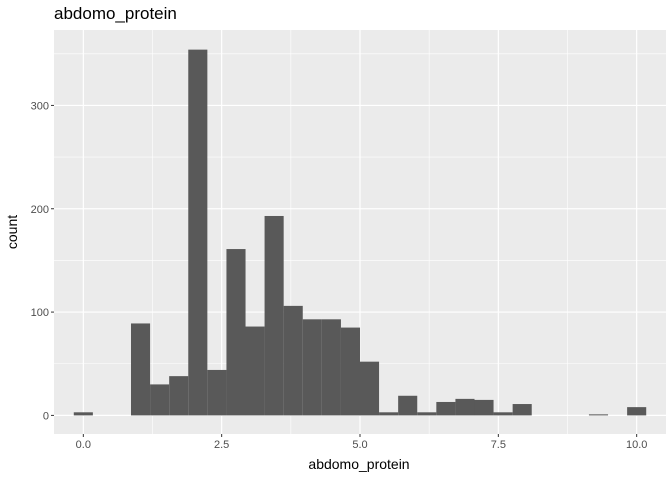 The width and height of the screenshot is (672, 480). I want to click on y-axis-ticks: 0 100 200 300, so click(42, 261).